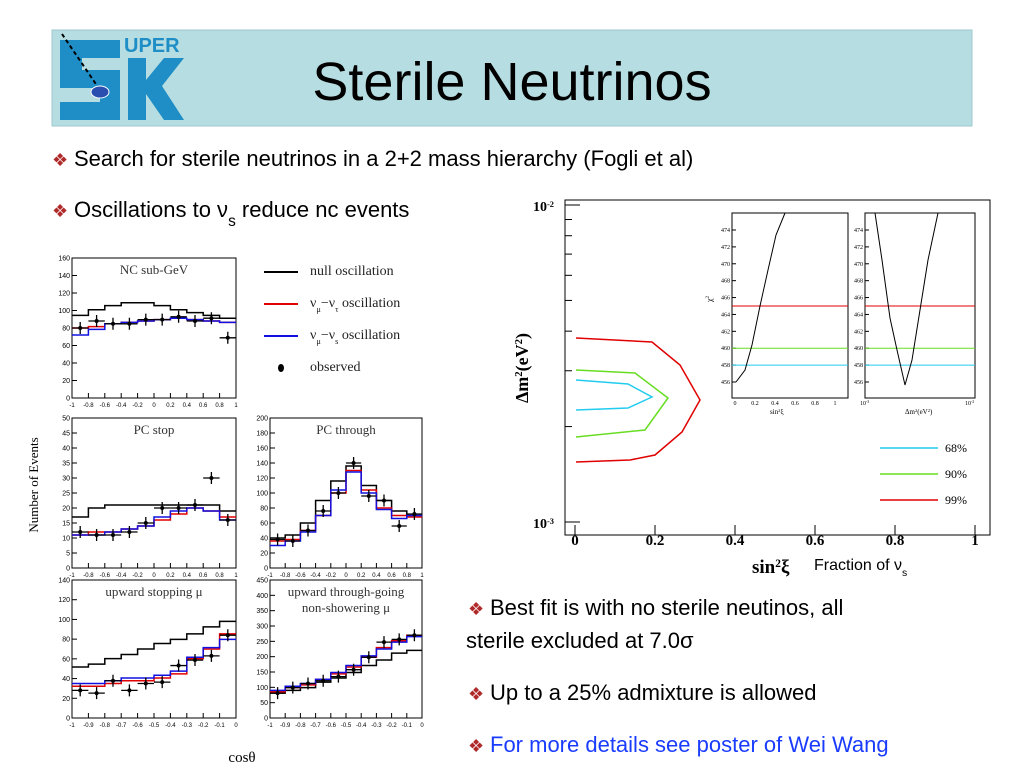 The image size is (1024, 768). What do you see at coordinates (956, 500) in the screenshot?
I see `legend-text: 99%` at bounding box center [956, 500].